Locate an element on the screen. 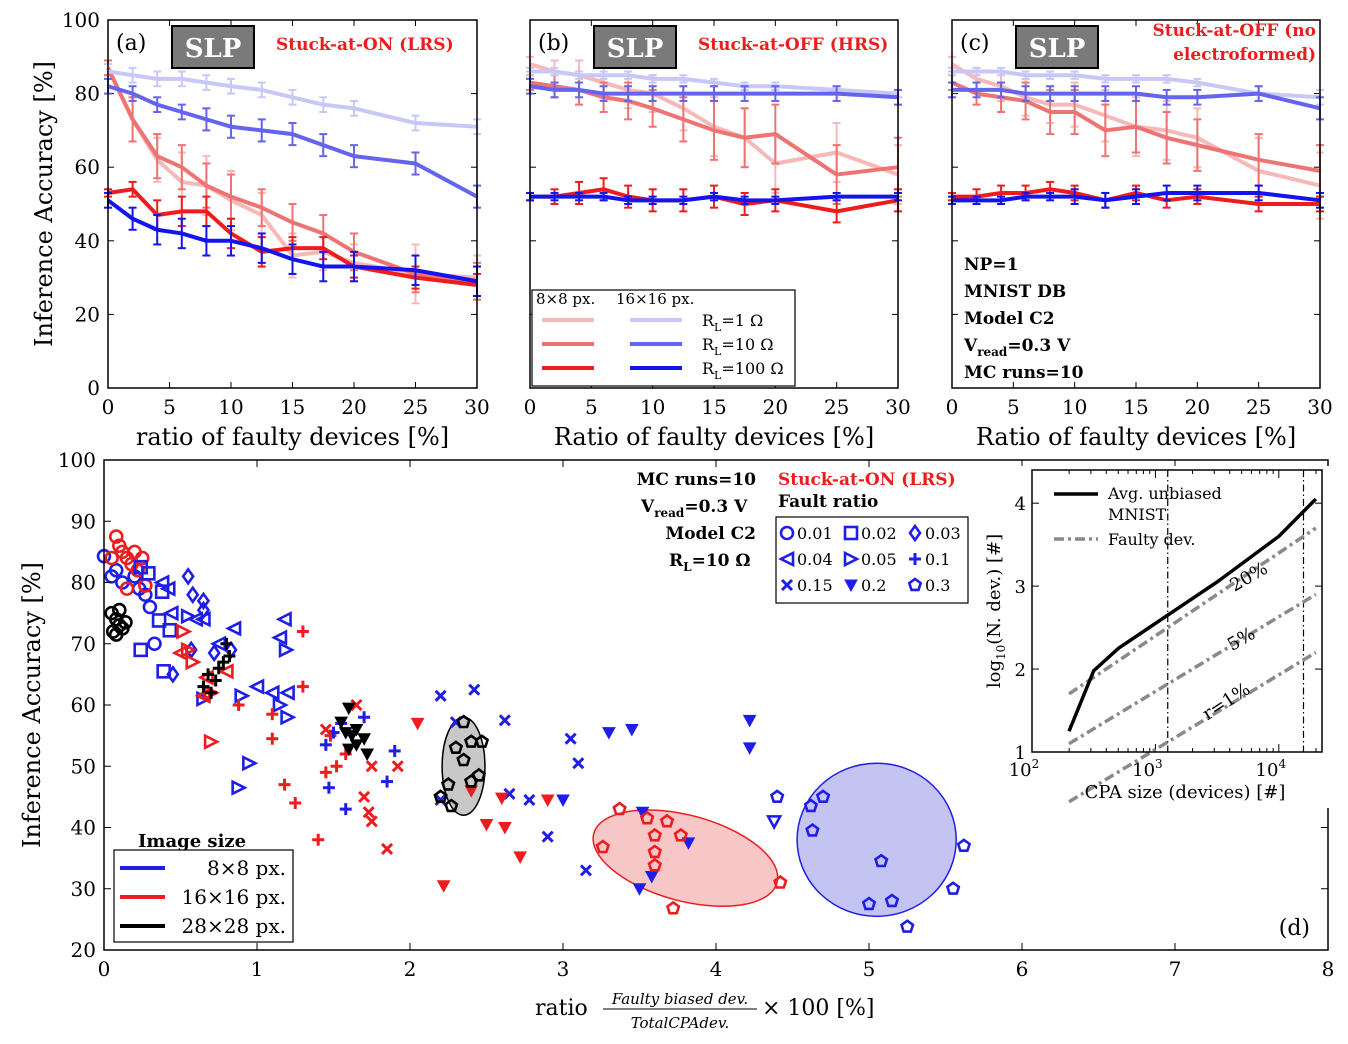 The height and width of the screenshot is (1044, 1348). legend-label: RL=10 Ω is located at coordinates (737, 346).